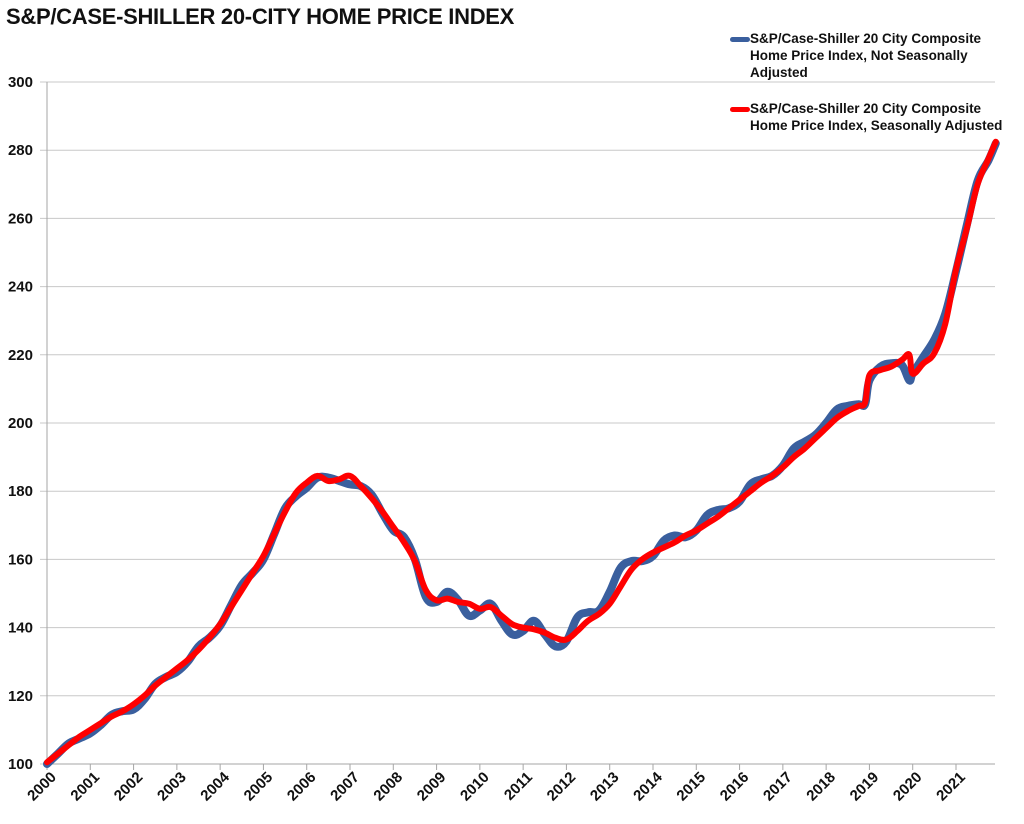 The height and width of the screenshot is (824, 1024). I want to click on x-tick-label-2007: 2007, so click(345, 787).